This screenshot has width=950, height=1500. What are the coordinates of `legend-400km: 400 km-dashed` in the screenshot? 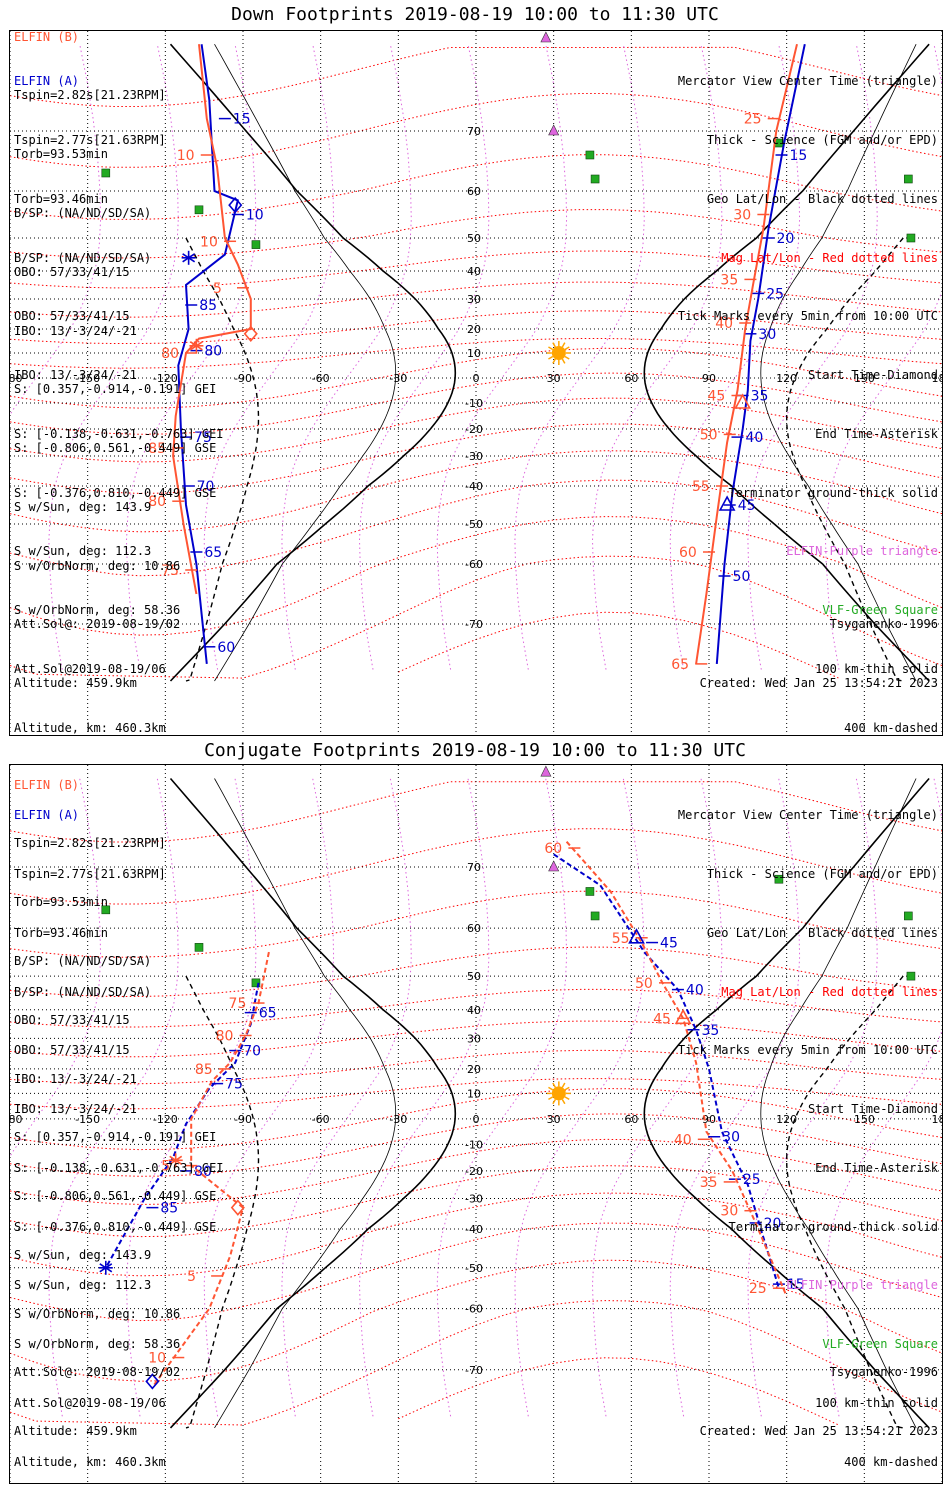 It's located at (891, 1461).